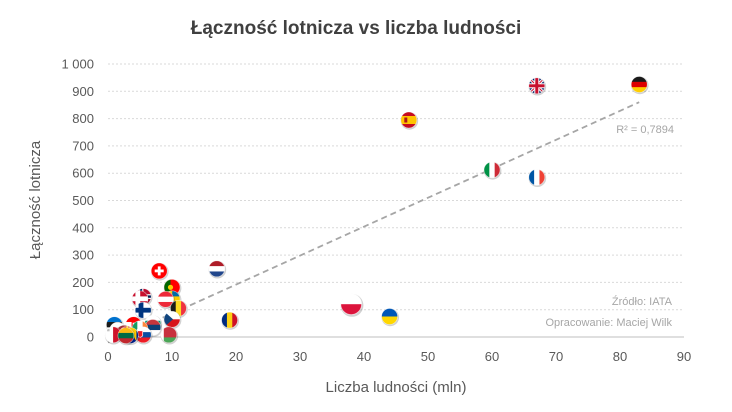 Image resolution: width=732 pixels, height=412 pixels. What do you see at coordinates (428, 356) in the screenshot?
I see `x-tick-label: 50` at bounding box center [428, 356].